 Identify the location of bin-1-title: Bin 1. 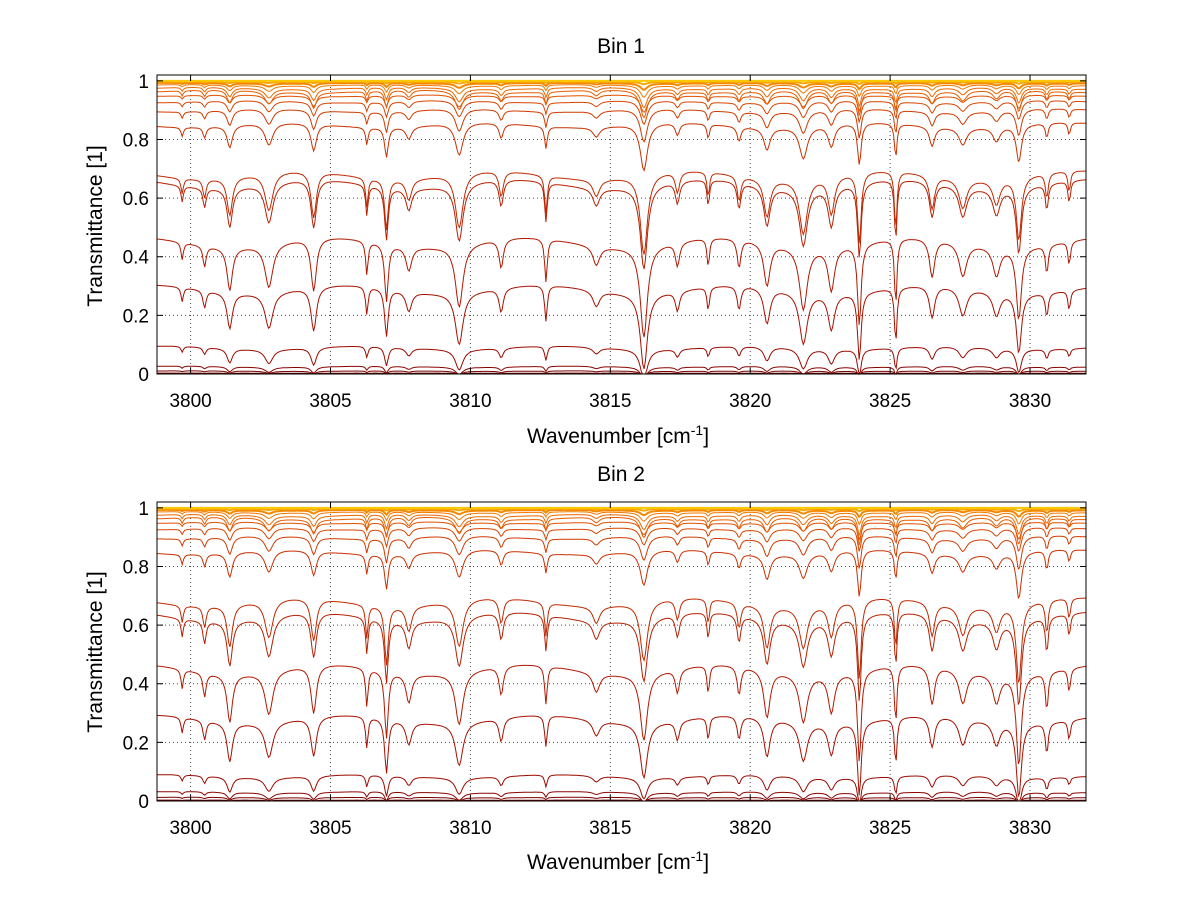
(621, 46).